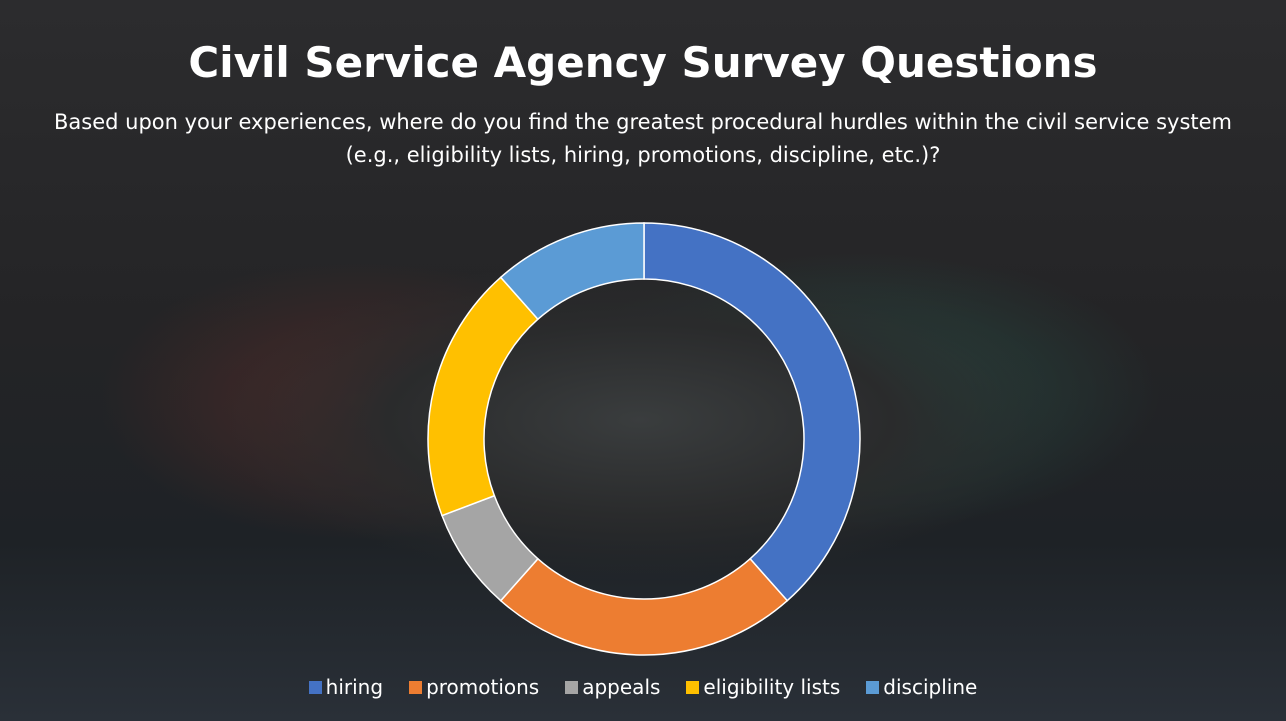 Image resolution: width=1286 pixels, height=721 pixels. What do you see at coordinates (930, 687) in the screenshot?
I see `legend-label: discipline` at bounding box center [930, 687].